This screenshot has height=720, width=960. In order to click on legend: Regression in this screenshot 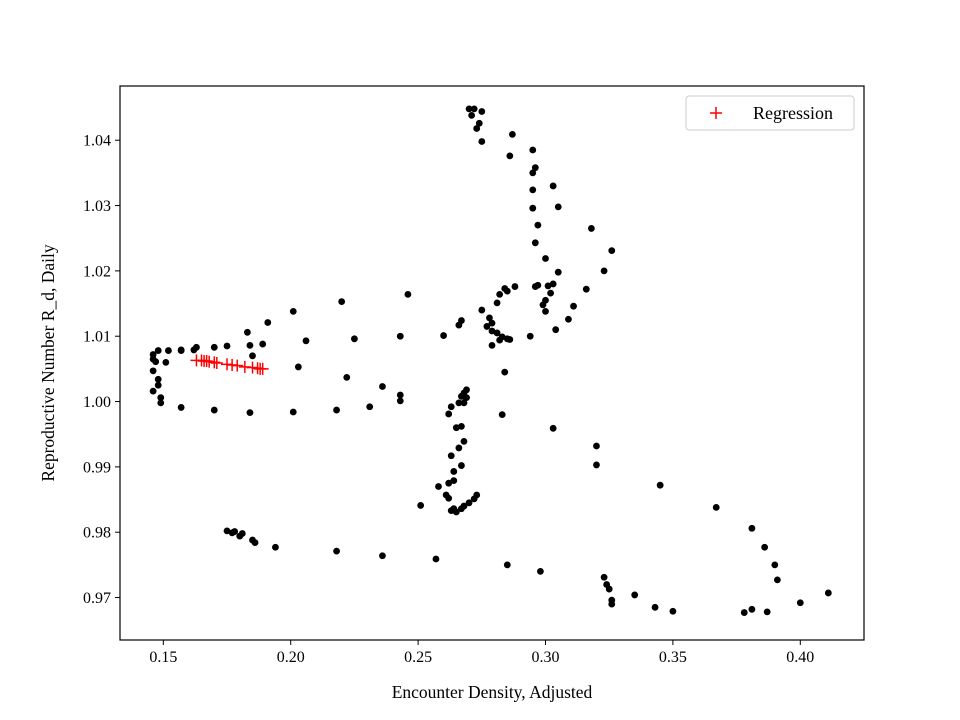, I will do `click(770, 113)`.